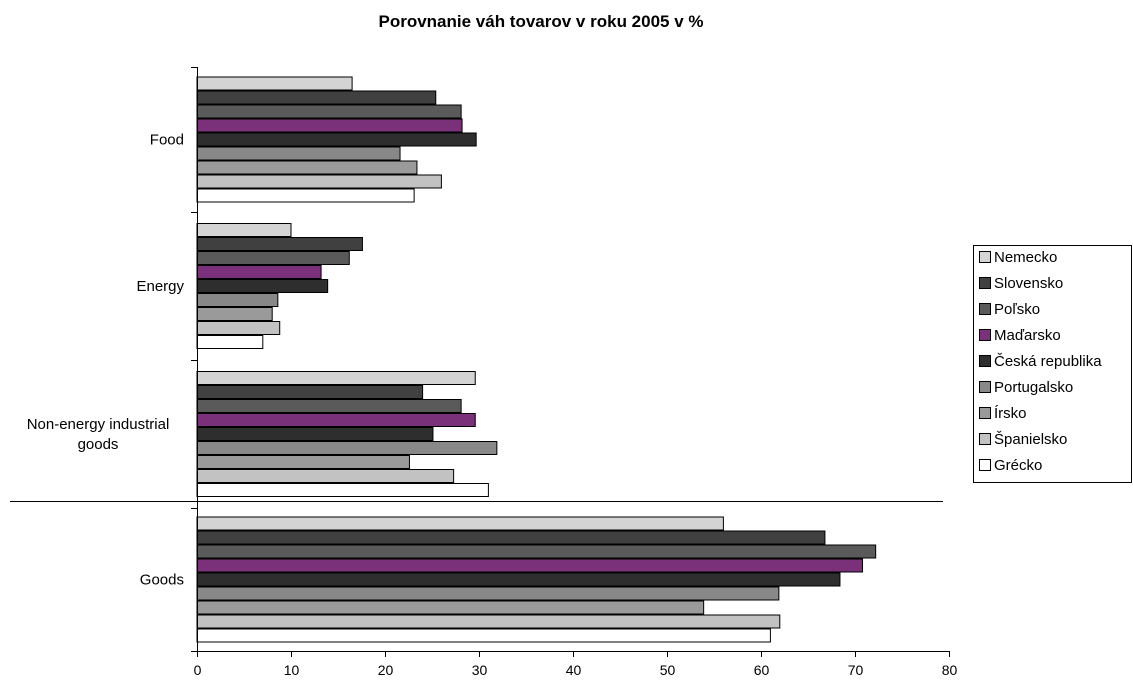  Describe the element at coordinates (762, 670) in the screenshot. I see `x-tick-label: 60` at that location.